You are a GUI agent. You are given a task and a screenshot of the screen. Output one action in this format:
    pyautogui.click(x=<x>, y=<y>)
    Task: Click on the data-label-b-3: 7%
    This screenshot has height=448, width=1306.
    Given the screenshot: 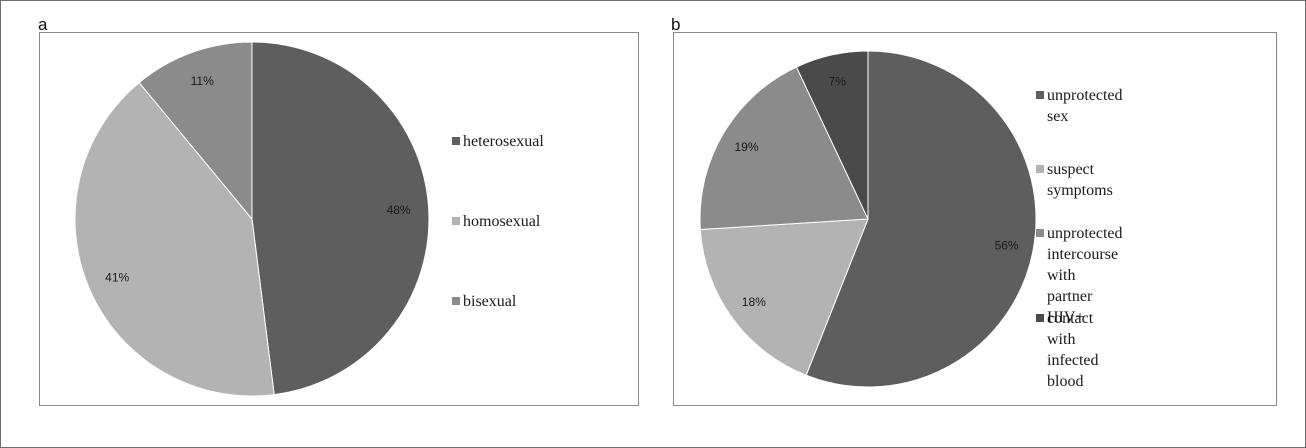 What is the action you would take?
    pyautogui.click(x=838, y=81)
    